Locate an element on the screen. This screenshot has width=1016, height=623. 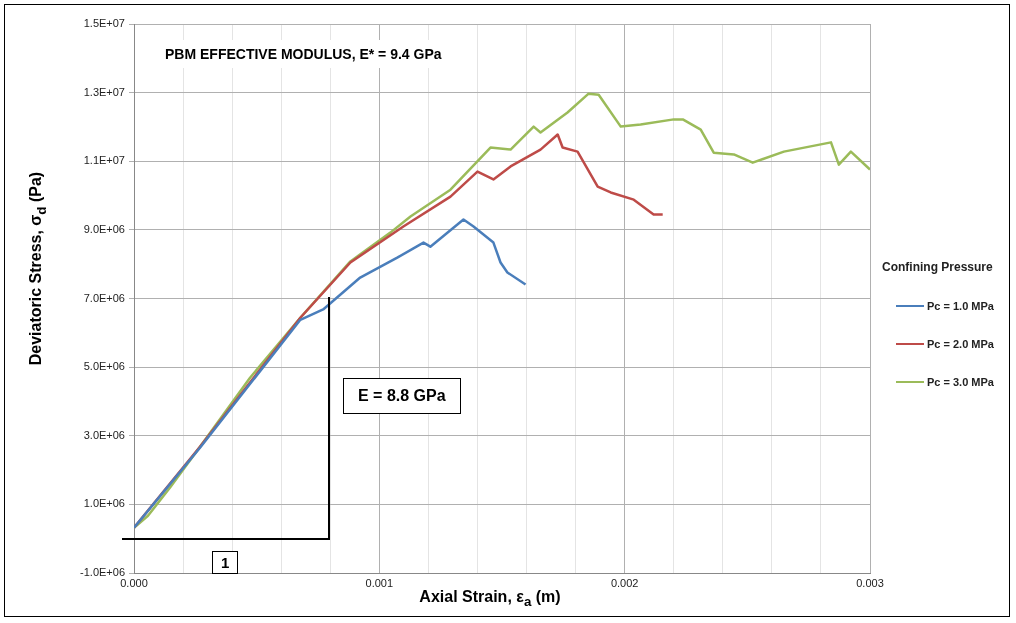
x-tick-label: 0.002 is located at coordinates (624, 582).